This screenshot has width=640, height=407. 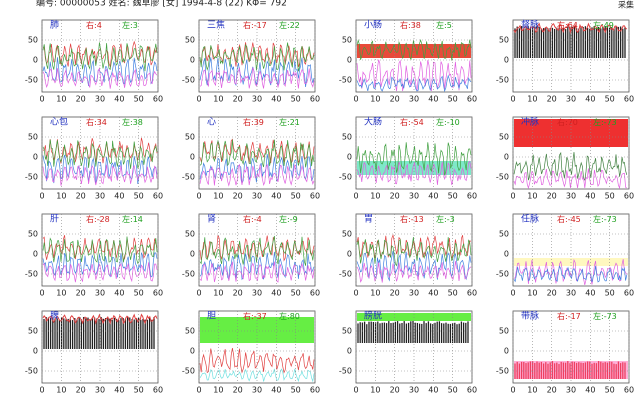 I want to click on panel-name: 心包, so click(x=59, y=122).